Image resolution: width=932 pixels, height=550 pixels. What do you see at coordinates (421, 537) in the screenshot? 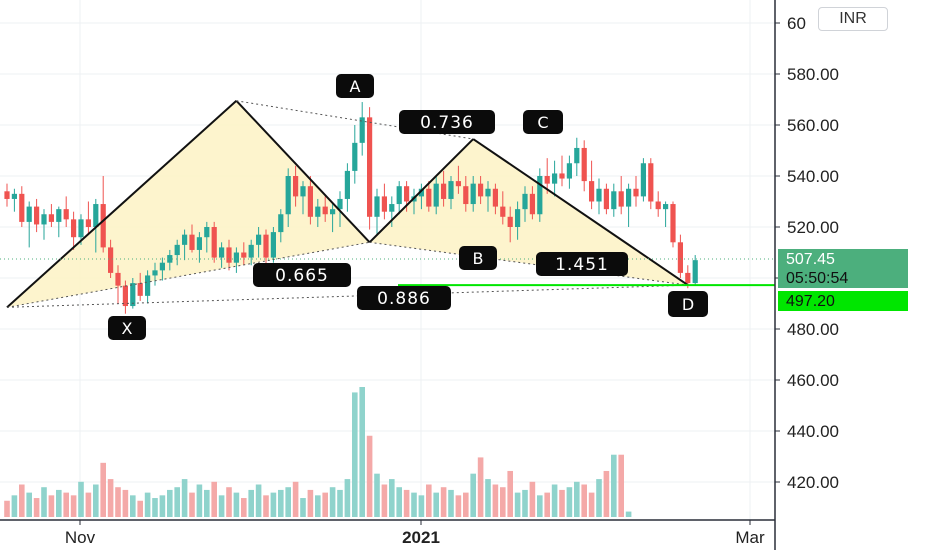
I see `x-tick-label: 2021` at bounding box center [421, 537].